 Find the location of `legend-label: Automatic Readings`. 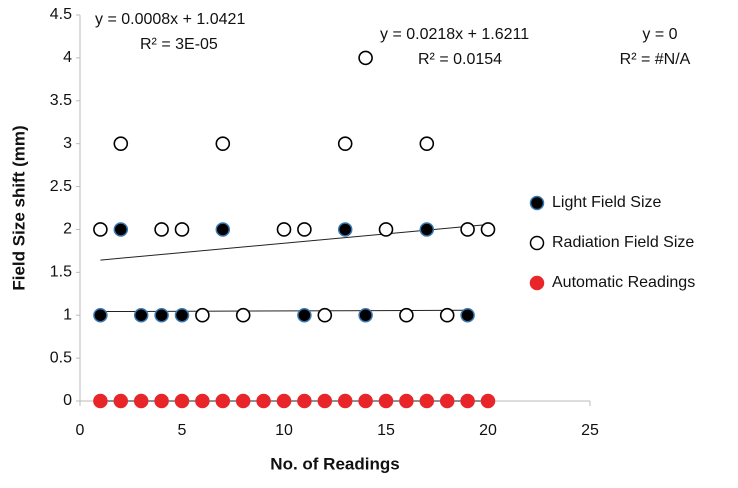

legend-label: Automatic Readings is located at coordinates (623, 282).